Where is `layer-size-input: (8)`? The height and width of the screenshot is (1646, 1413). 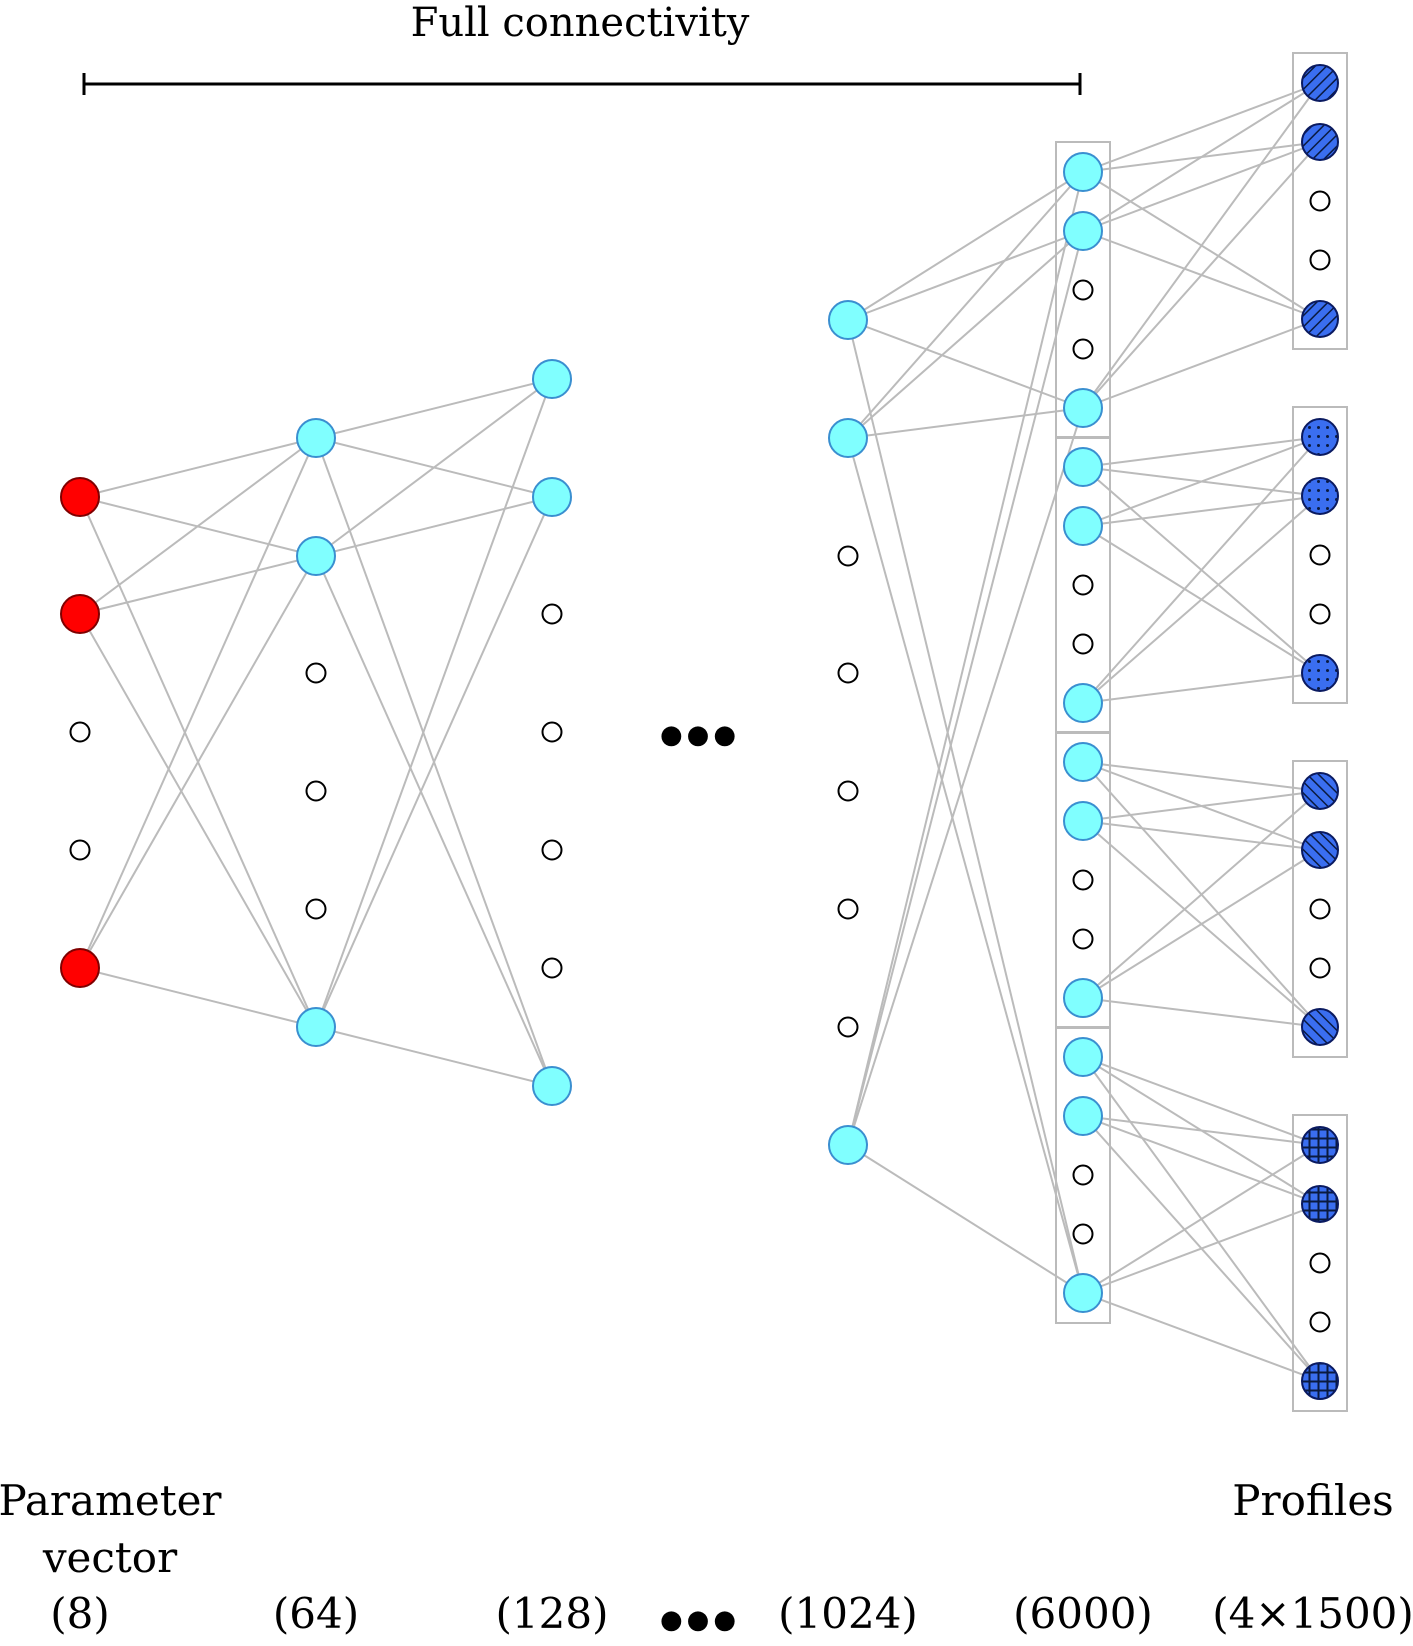
layer-size-input: (8) is located at coordinates (80, 1613).